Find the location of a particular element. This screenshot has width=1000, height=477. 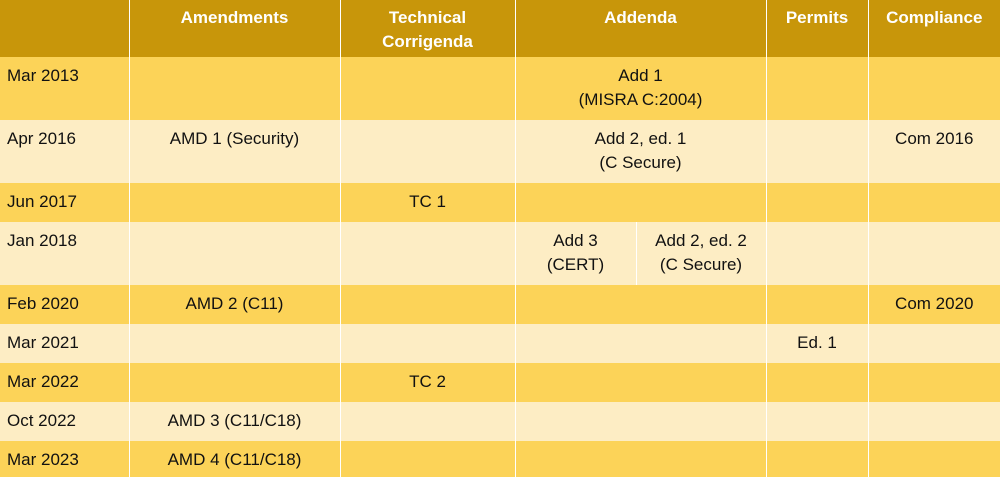

table-row: Jun 2017 TC 1 is located at coordinates (500, 202).